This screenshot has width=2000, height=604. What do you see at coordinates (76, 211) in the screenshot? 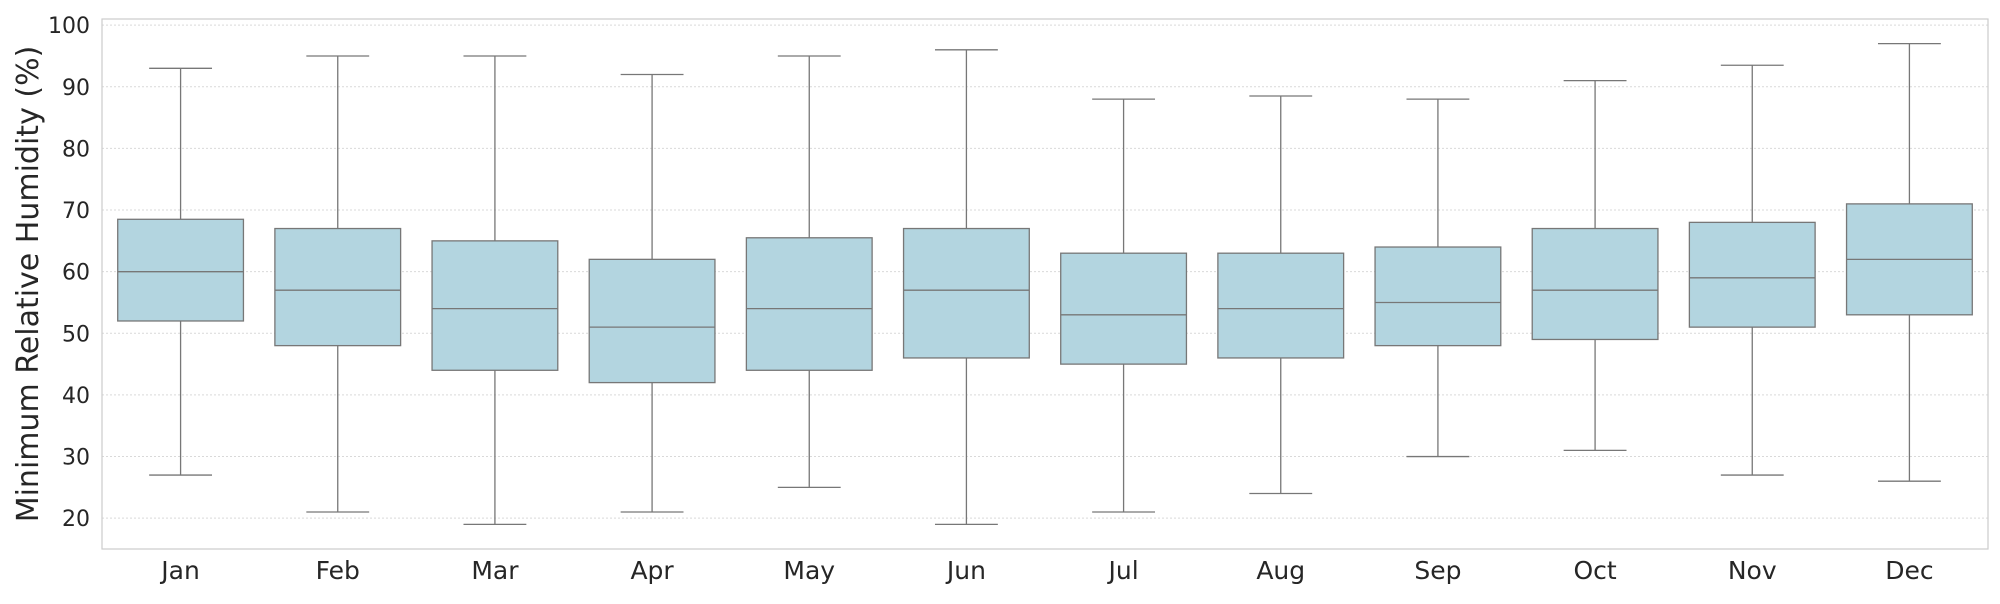
I see `y-tick-label: 70` at bounding box center [76, 211].